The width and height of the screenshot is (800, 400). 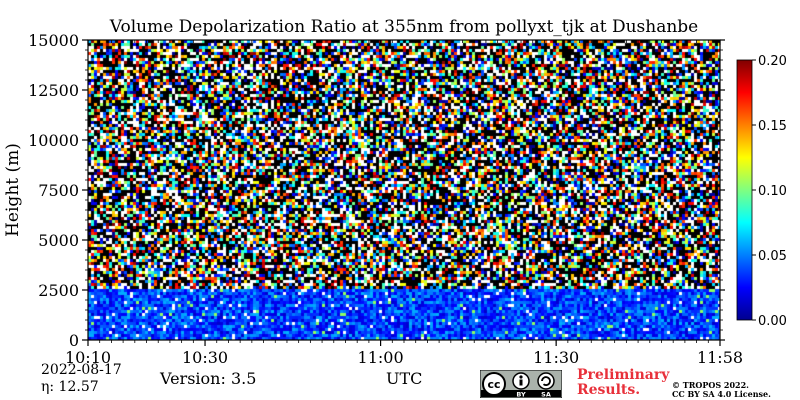 What do you see at coordinates (58, 290) in the screenshot?
I see `y-tick-label: 2500` at bounding box center [58, 290].